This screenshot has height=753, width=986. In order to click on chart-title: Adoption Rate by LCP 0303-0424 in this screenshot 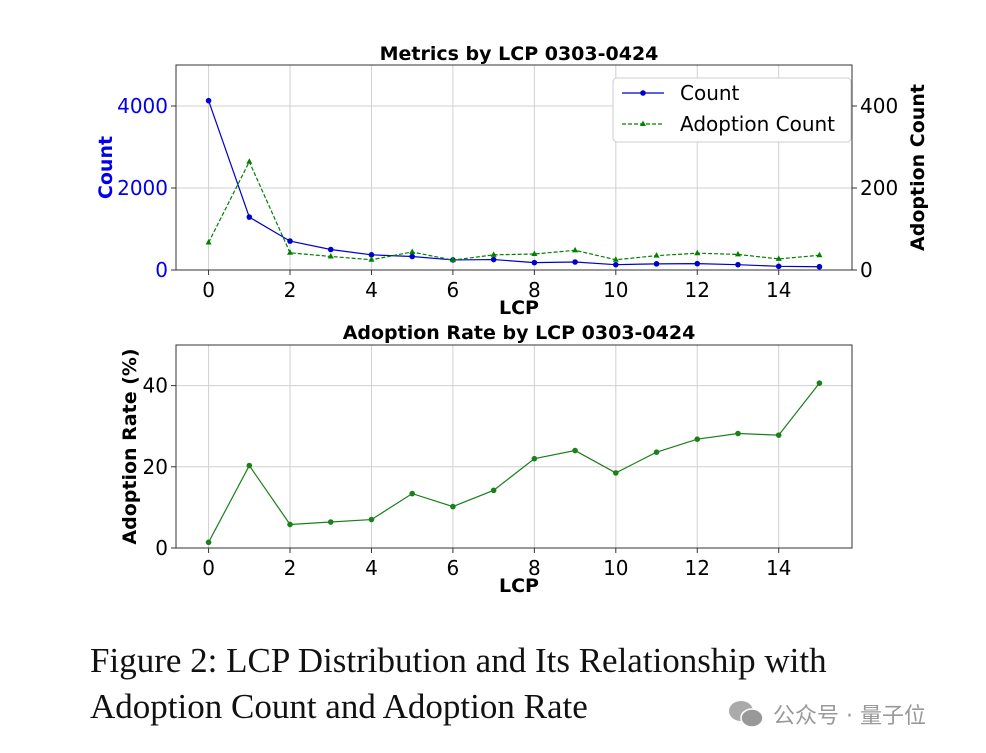, I will do `click(519, 333)`.